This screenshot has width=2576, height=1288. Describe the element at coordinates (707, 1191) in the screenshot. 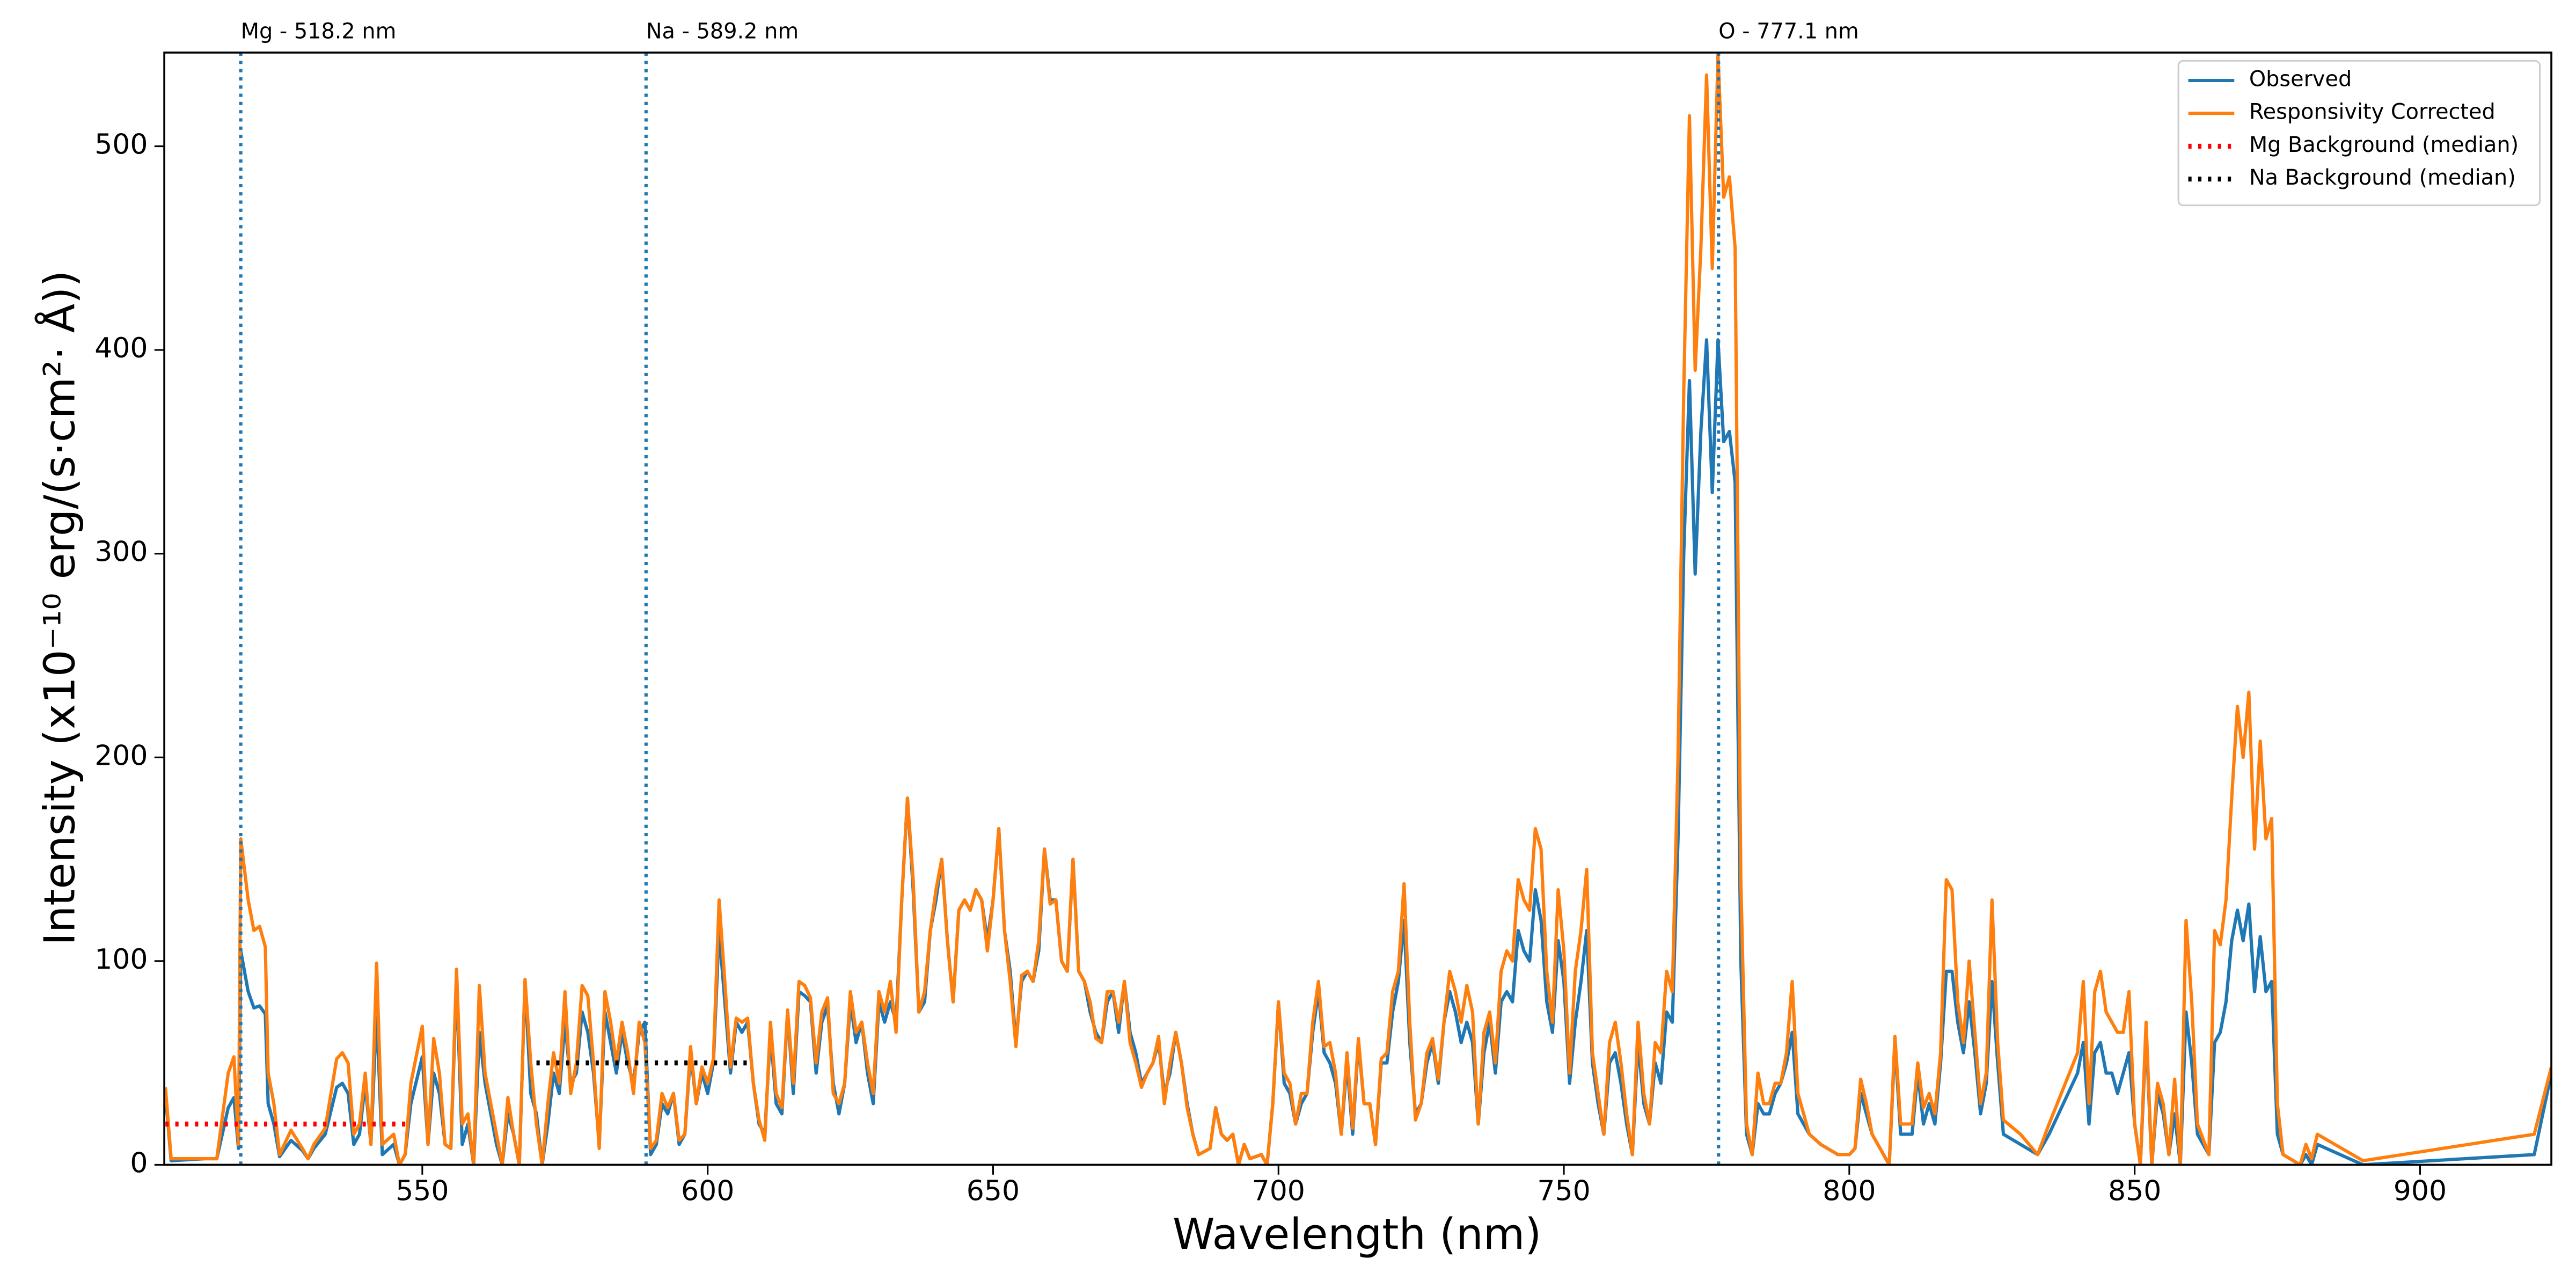

I see `x-tick-label: 600` at that location.